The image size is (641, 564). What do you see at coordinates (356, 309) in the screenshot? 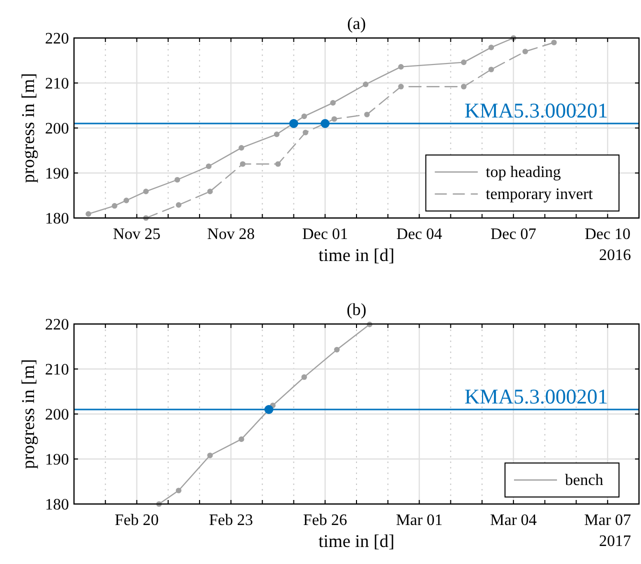
I see `chart-title: (b)` at bounding box center [356, 309].